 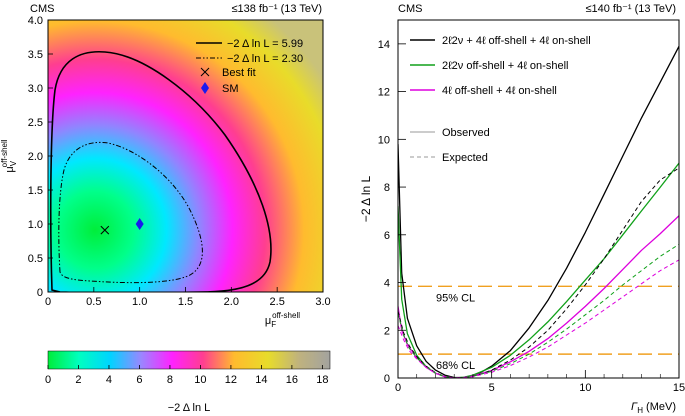 I want to click on legend-style-label: Expected, so click(x=465, y=158).